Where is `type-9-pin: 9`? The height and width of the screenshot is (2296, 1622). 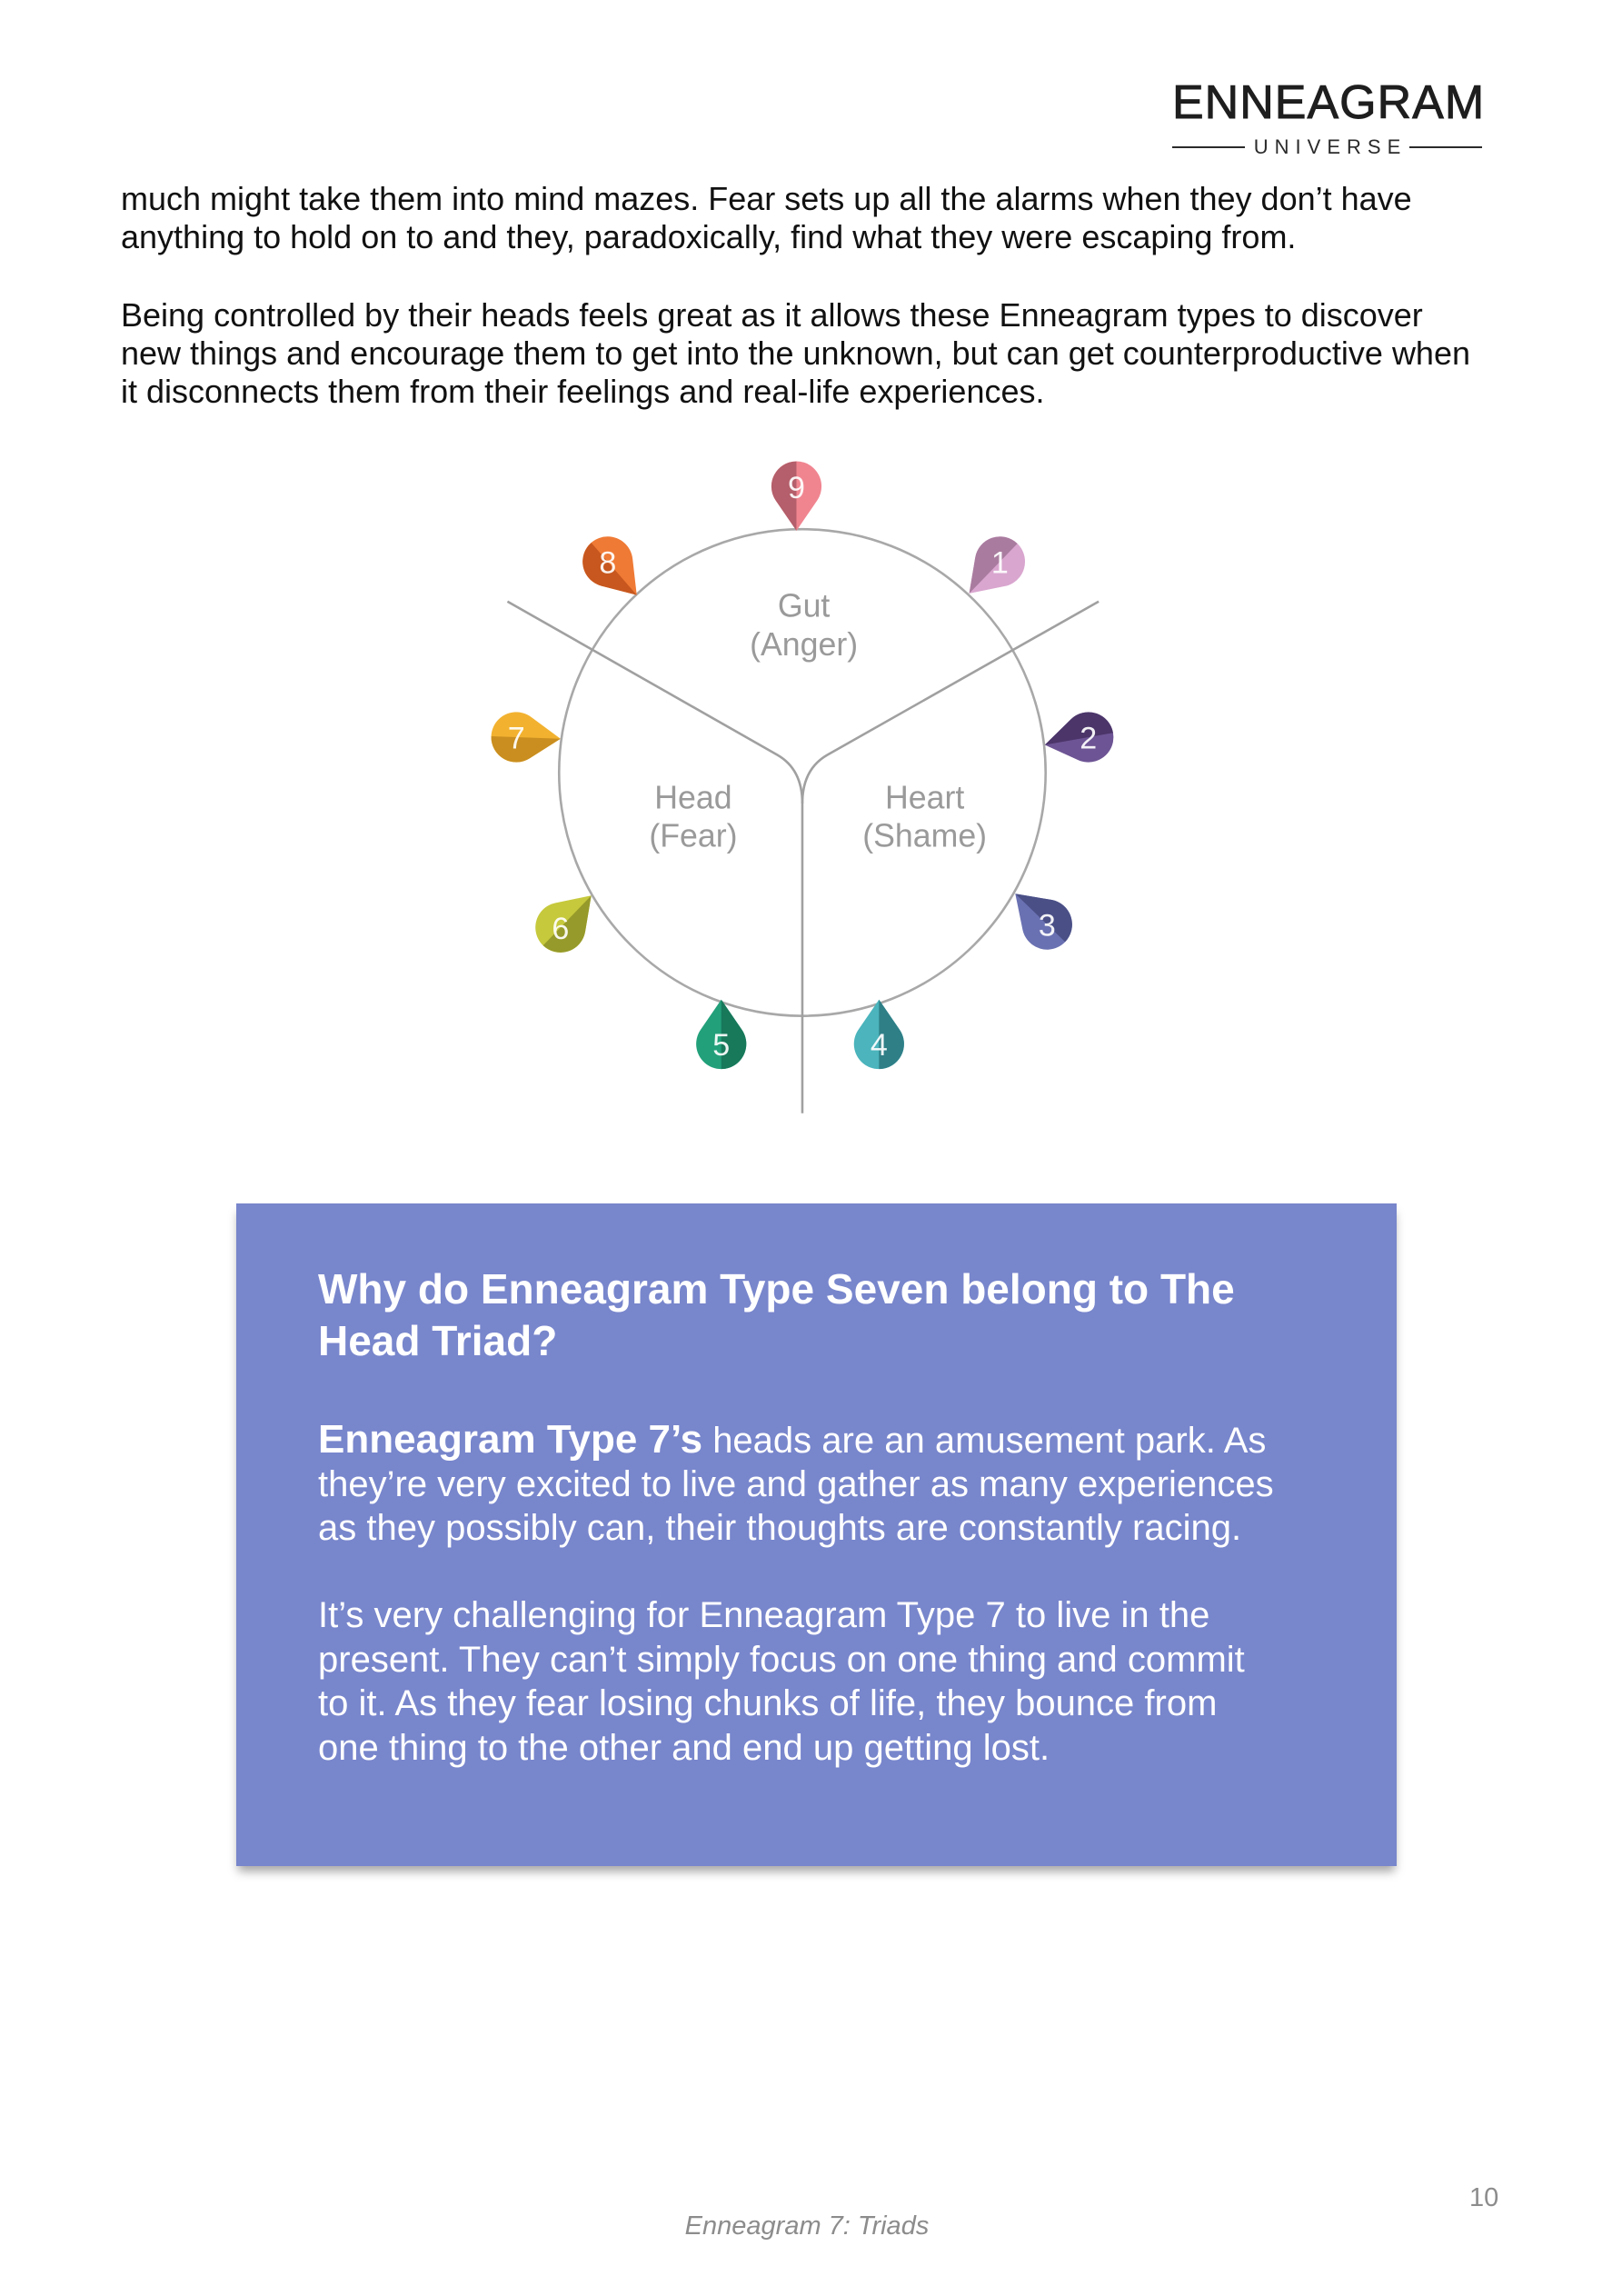
type-9-pin: 9 is located at coordinates (796, 496).